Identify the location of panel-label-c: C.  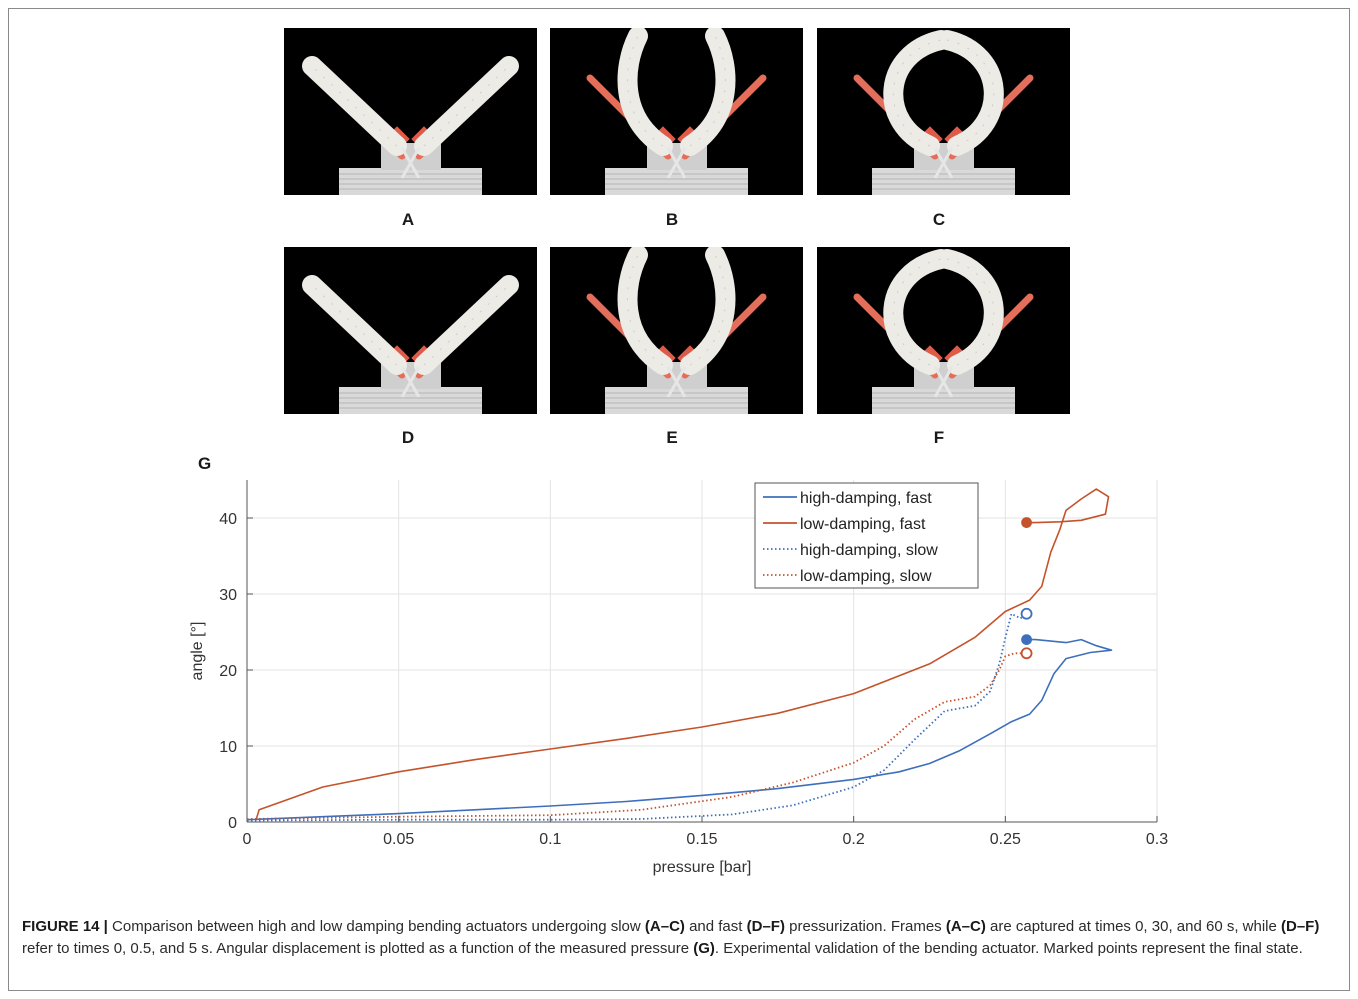
(939, 219).